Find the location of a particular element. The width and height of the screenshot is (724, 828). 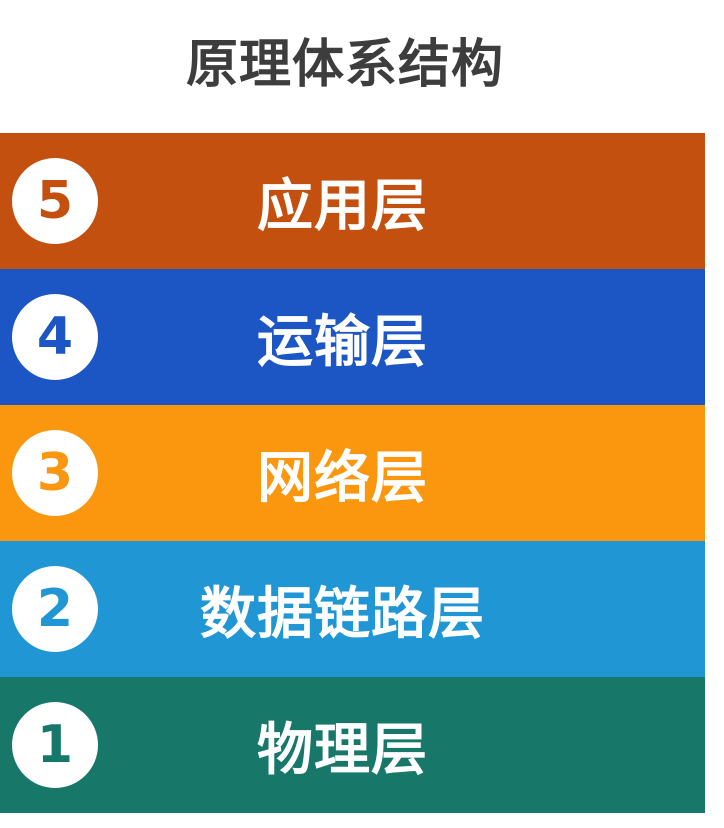

layer-label: 数据链路层 is located at coordinates (342, 614).